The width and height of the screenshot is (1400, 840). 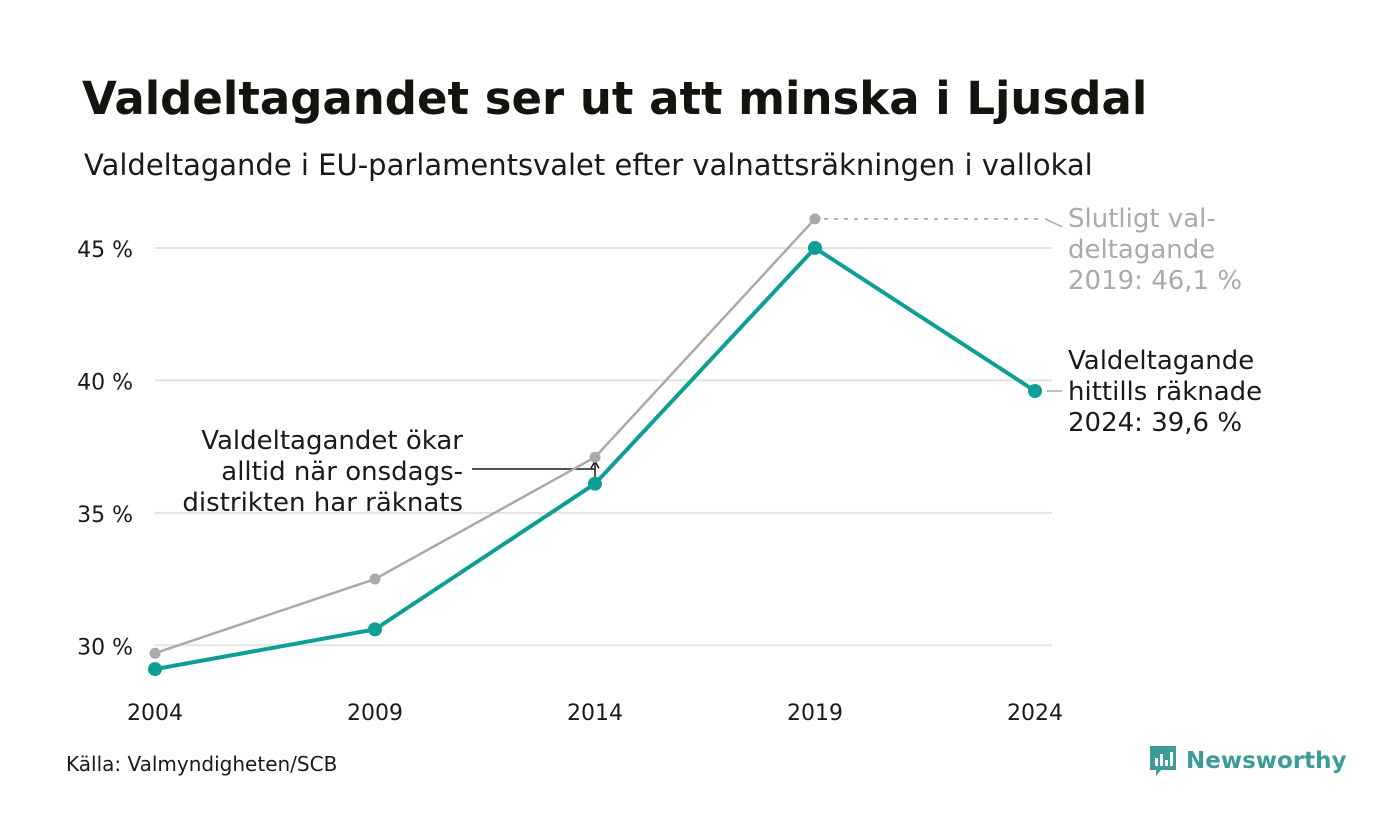 I want to click on y-axis-tick-labels: 30 % 35 % 40 % 45 %, so click(x=105, y=449).